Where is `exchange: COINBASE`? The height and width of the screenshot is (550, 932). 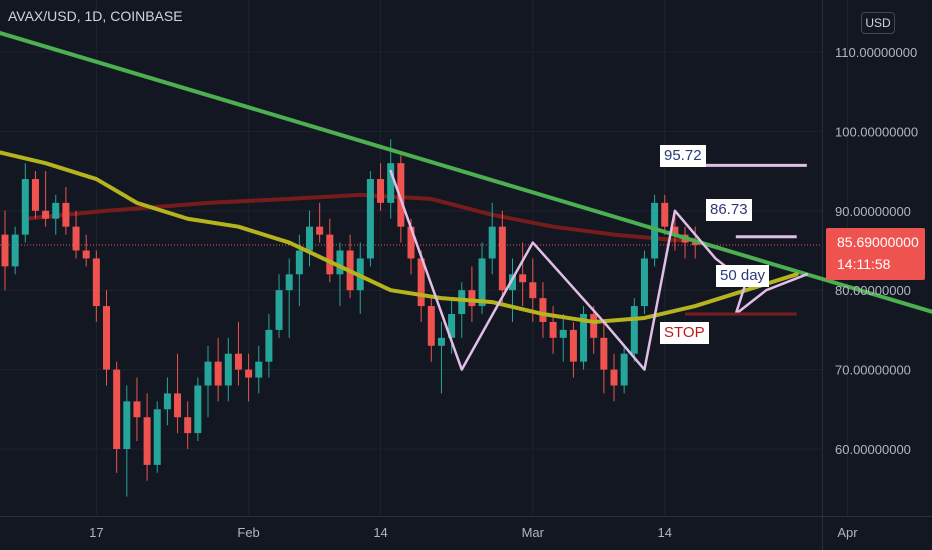 exchange: COINBASE is located at coordinates (142, 16).